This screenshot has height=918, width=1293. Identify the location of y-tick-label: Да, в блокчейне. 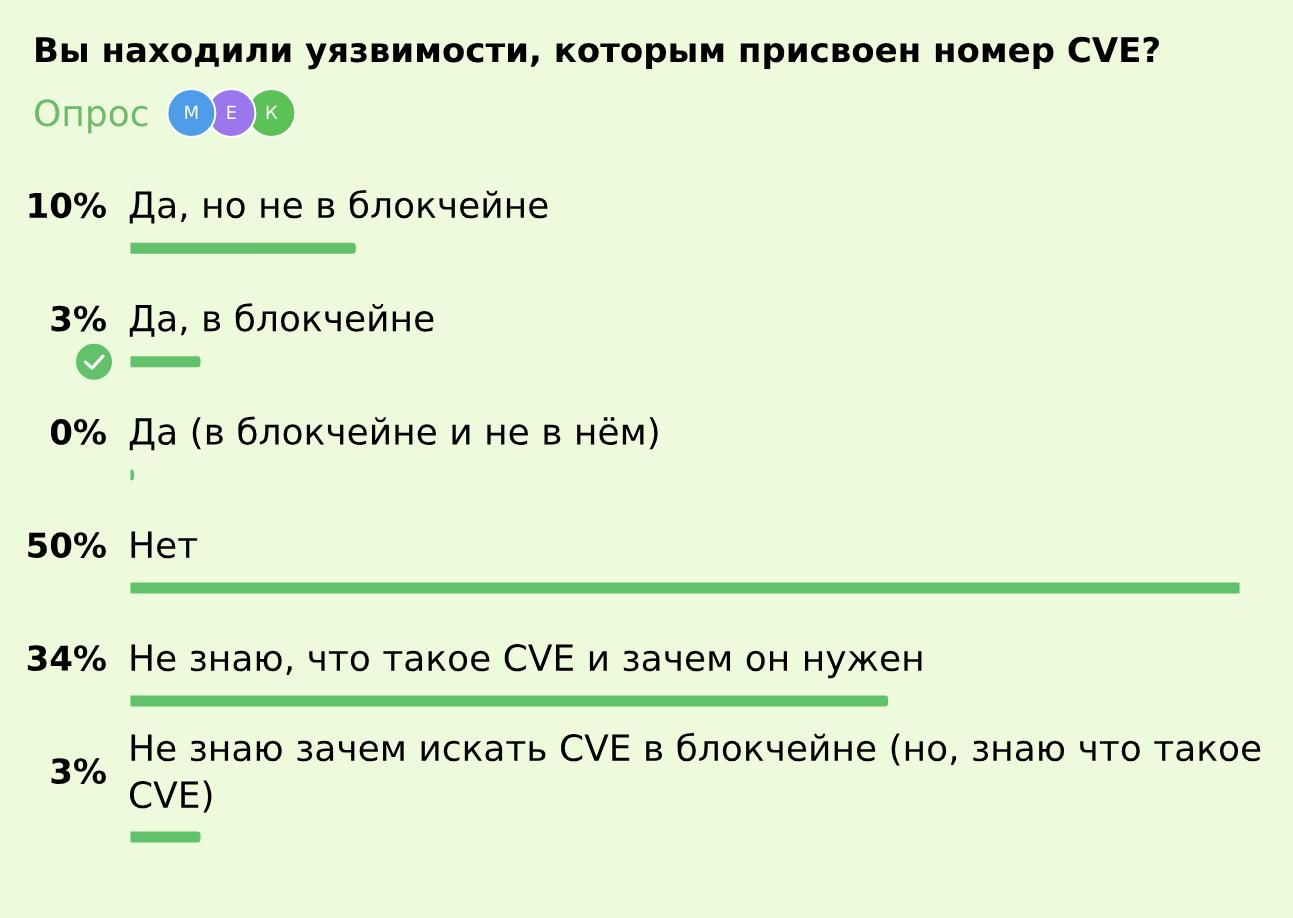
(281, 320).